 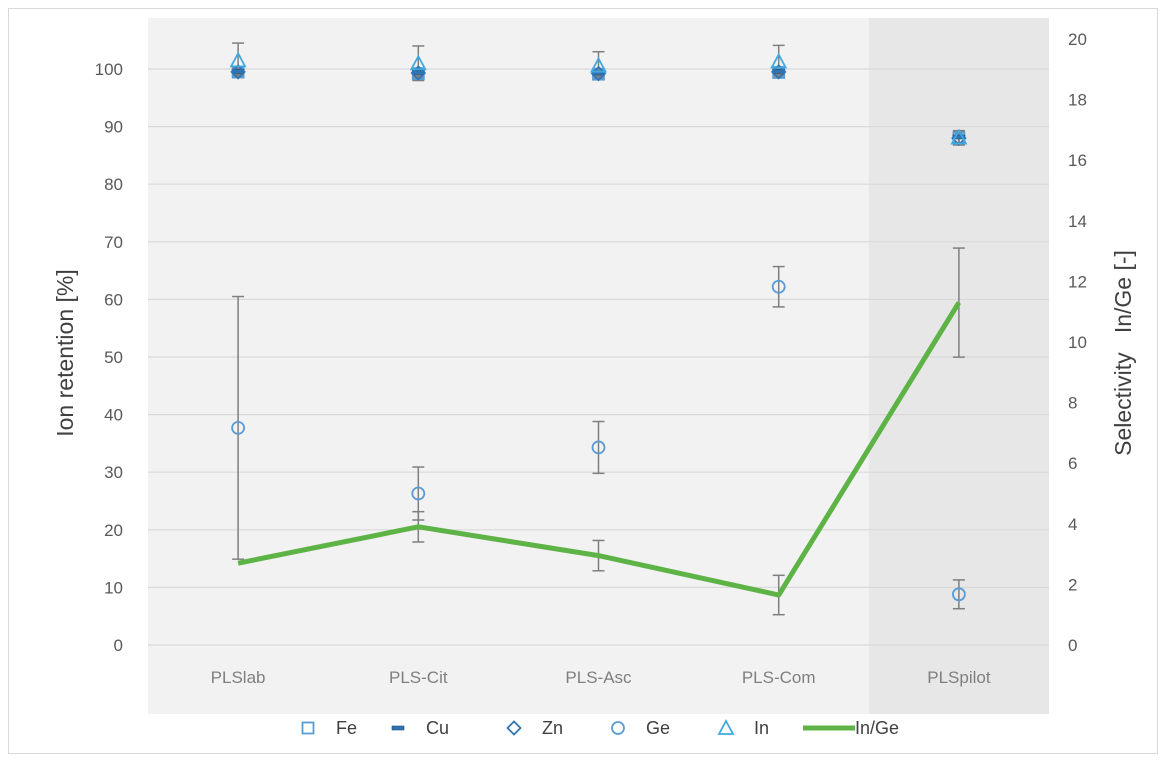 What do you see at coordinates (308, 728) in the screenshot?
I see `legend-swatch-fe` at bounding box center [308, 728].